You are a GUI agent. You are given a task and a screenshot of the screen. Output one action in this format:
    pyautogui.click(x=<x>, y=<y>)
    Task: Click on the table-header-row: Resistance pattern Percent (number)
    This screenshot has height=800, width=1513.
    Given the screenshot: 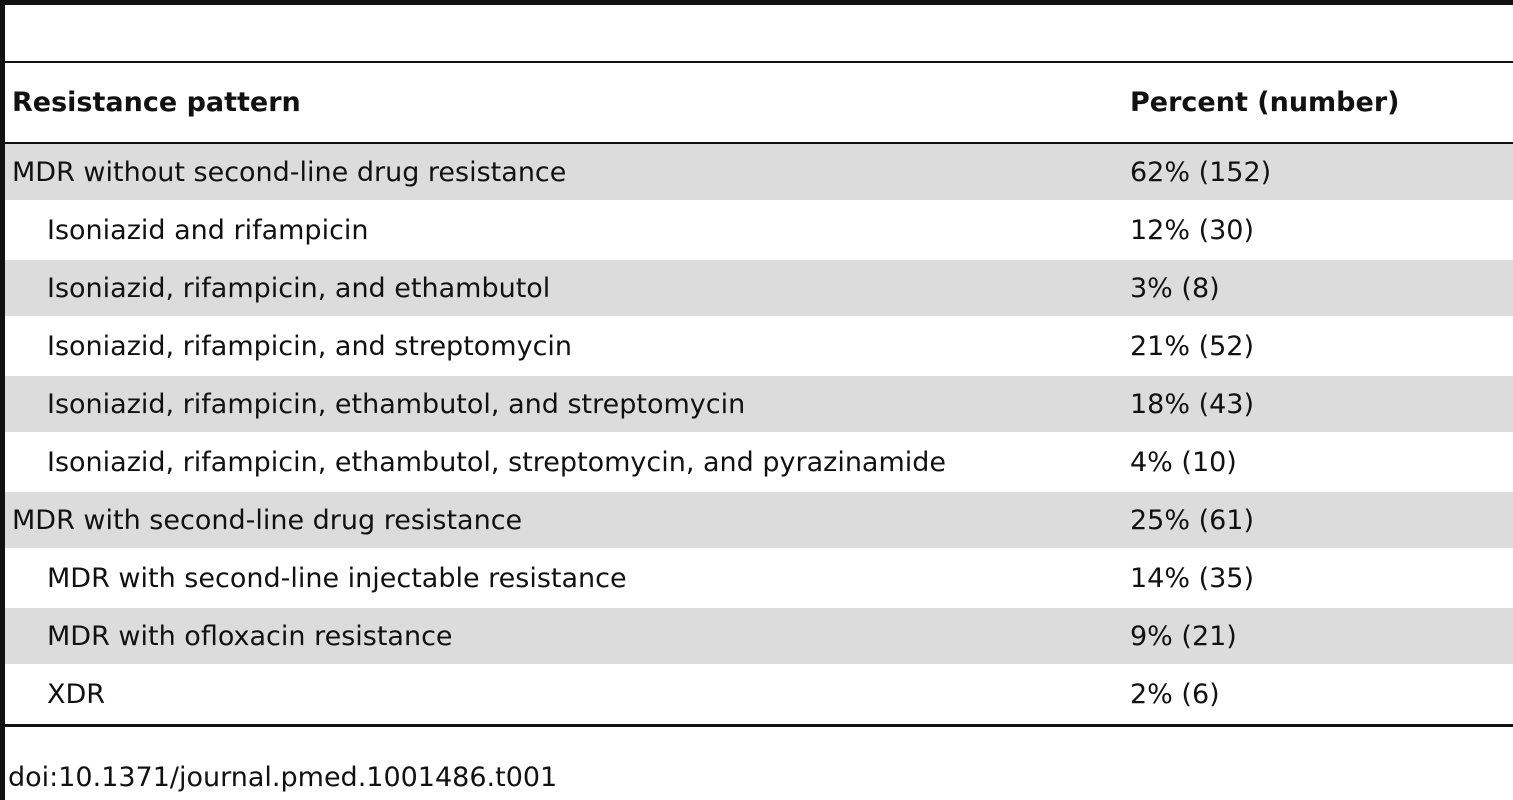 What is the action you would take?
    pyautogui.click(x=759, y=103)
    